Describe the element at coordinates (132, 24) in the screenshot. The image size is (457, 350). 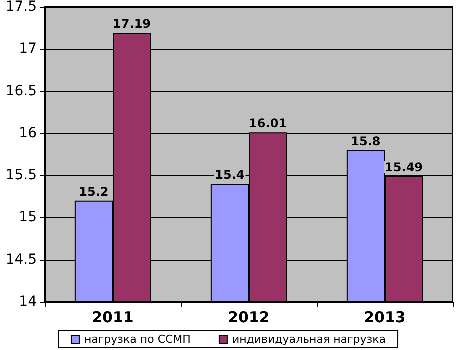
I see `data-label: 17.19` at that location.